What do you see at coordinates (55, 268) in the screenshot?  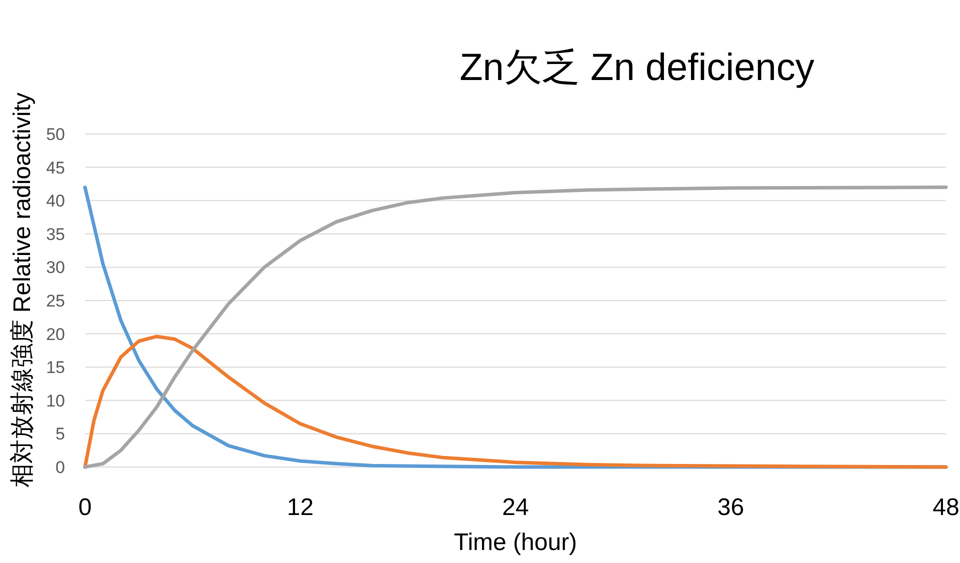 I see `y-tick-label: 30` at bounding box center [55, 268].